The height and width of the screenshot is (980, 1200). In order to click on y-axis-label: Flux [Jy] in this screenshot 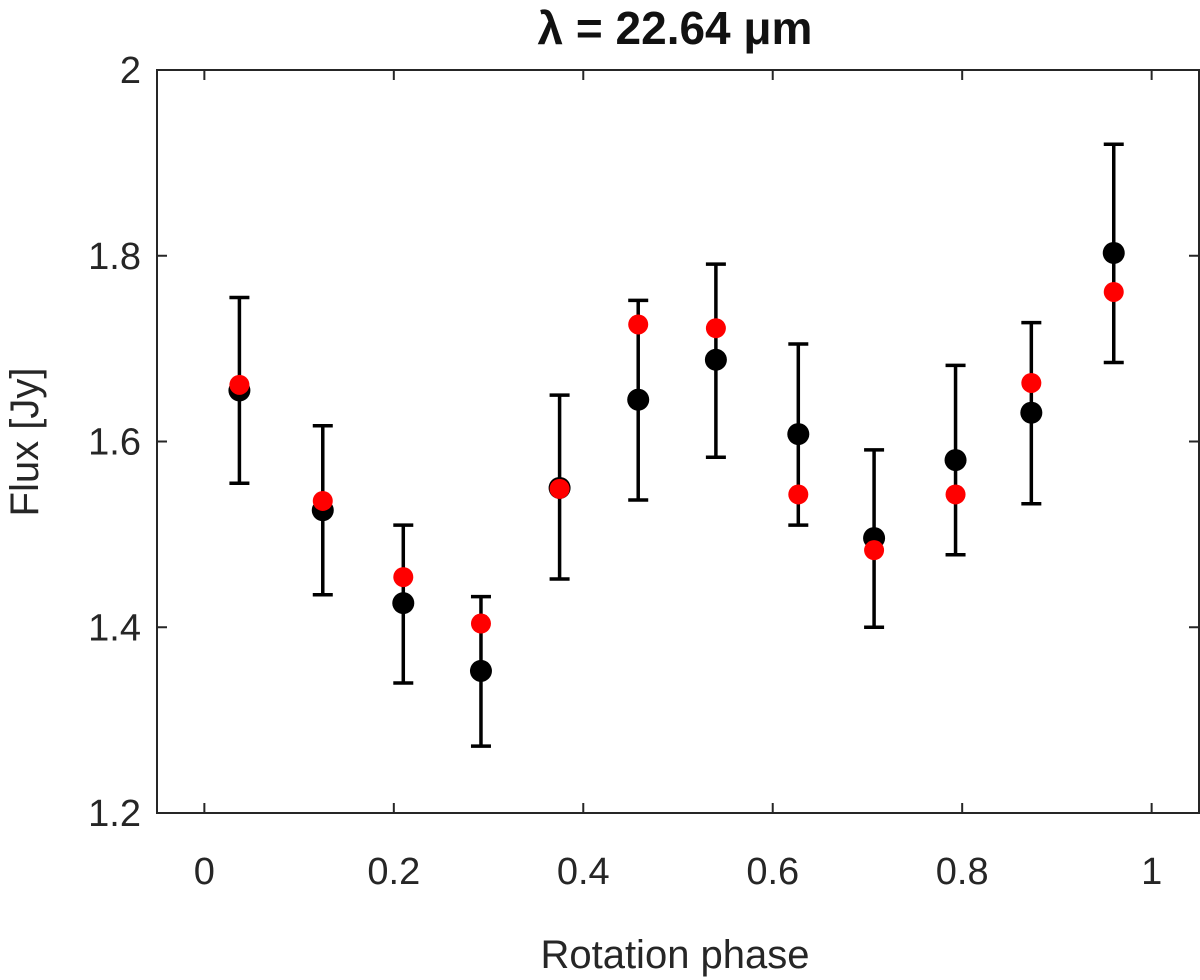, I will do `click(25, 442)`.